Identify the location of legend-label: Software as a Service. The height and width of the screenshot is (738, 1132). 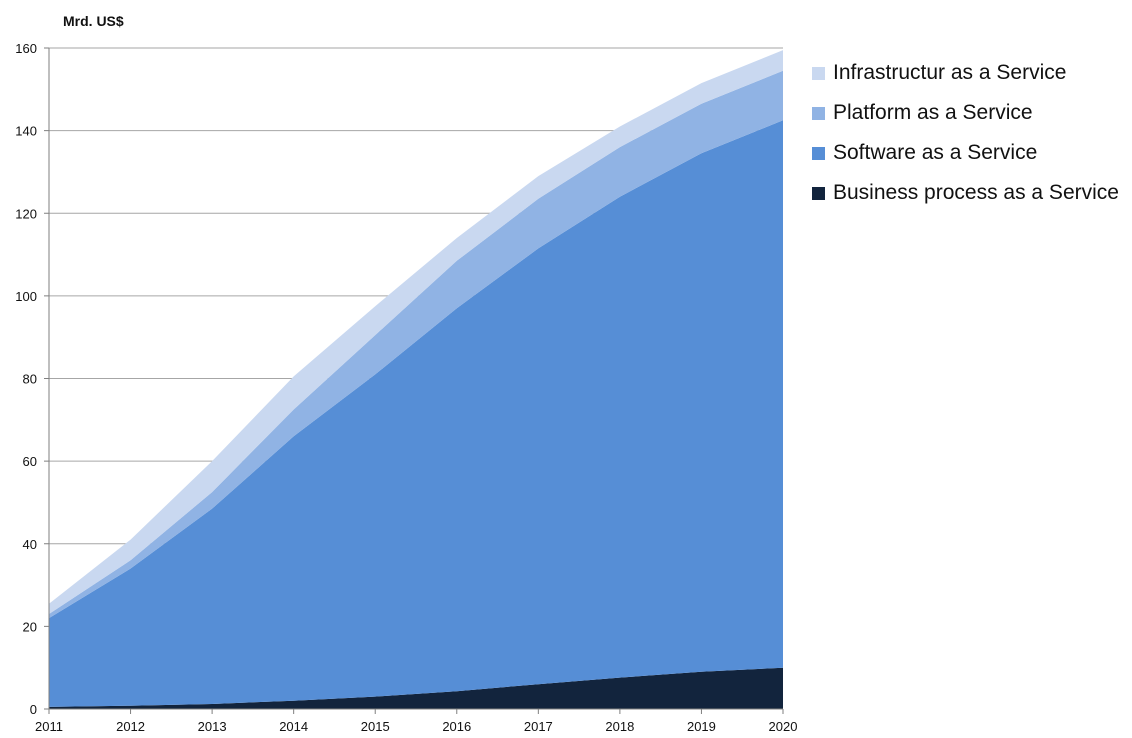
(935, 152).